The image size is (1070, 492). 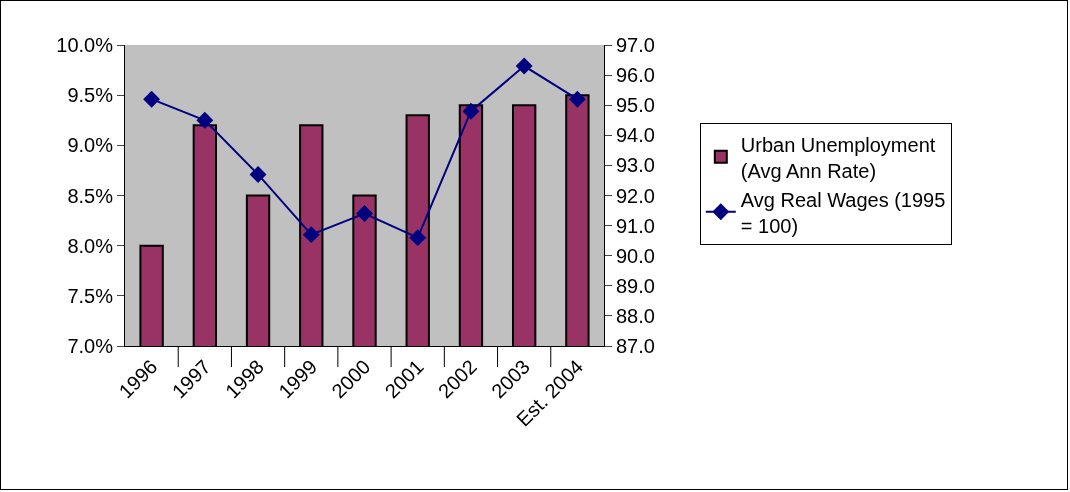 What do you see at coordinates (635, 225) in the screenshot?
I see `y2-tick-label: 91.0` at bounding box center [635, 225].